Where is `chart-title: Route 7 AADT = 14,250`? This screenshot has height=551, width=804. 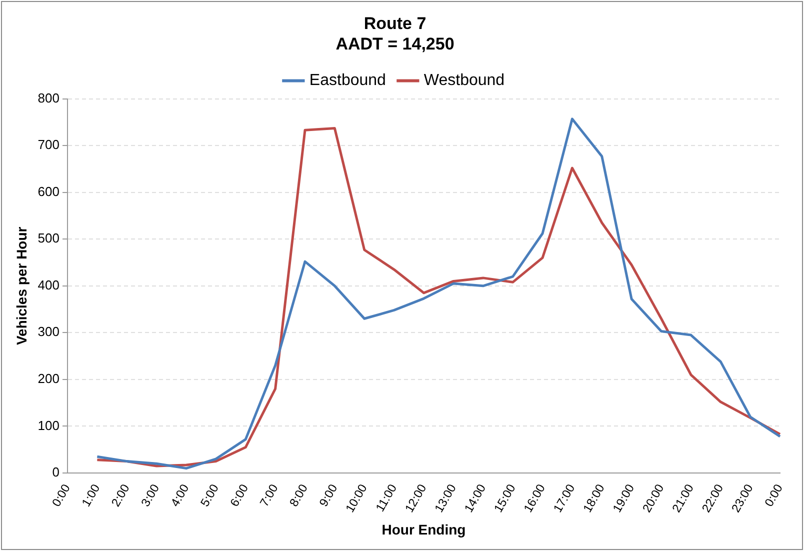 chart-title: Route 7 AADT = 14,250 is located at coordinates (395, 34).